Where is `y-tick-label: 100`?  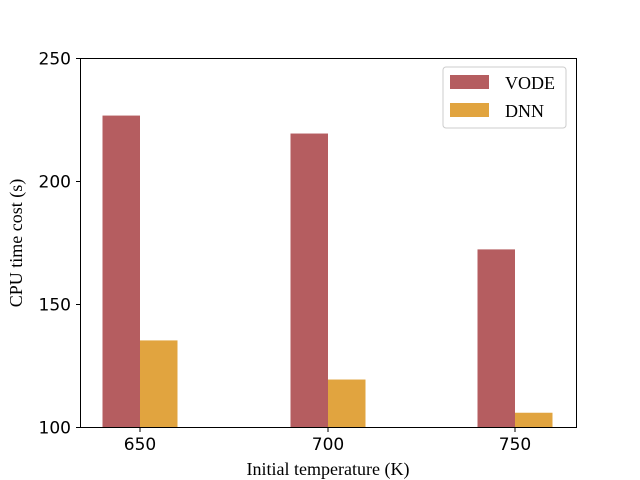 y-tick-label: 100 is located at coordinates (55, 429).